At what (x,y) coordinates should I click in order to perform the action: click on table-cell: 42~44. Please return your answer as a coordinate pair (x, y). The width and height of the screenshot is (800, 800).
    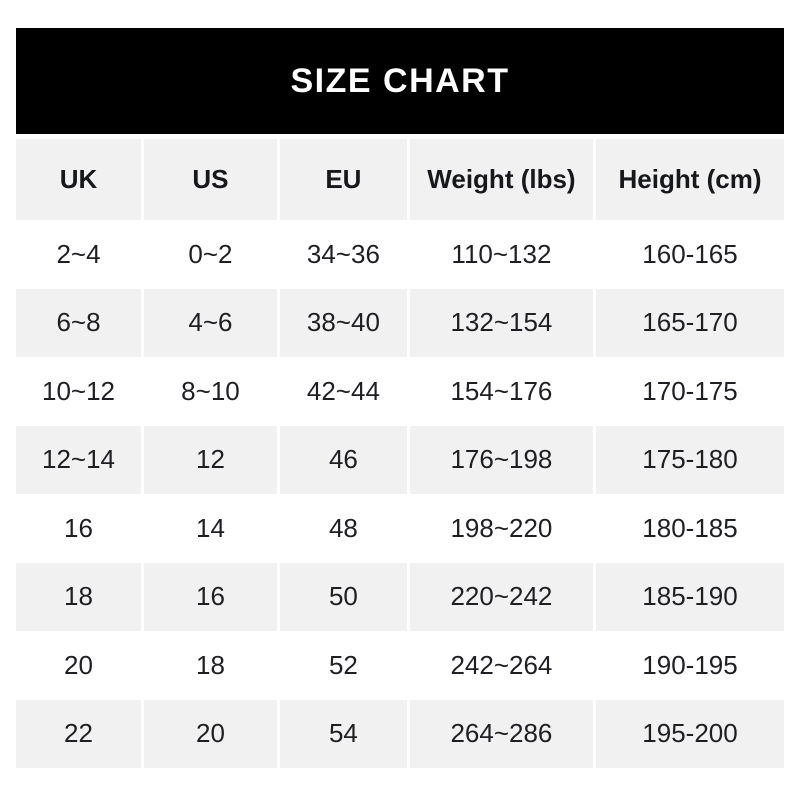
    Looking at the image, I should click on (343, 391).